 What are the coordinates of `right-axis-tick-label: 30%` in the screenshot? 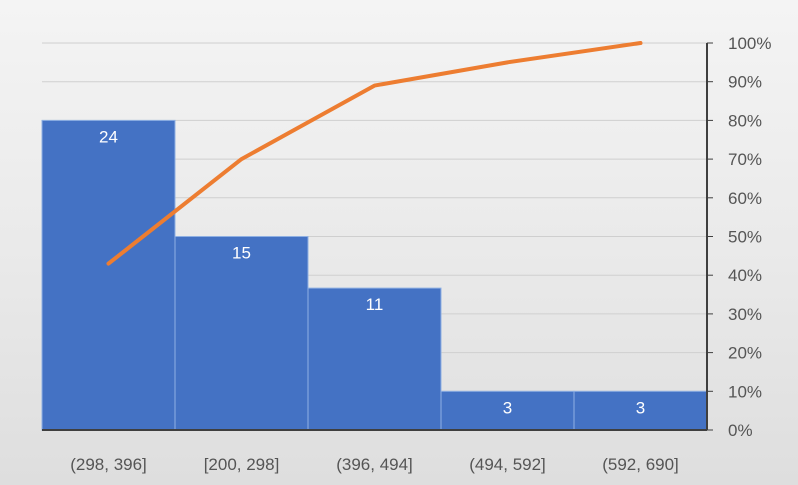 It's located at (745, 314).